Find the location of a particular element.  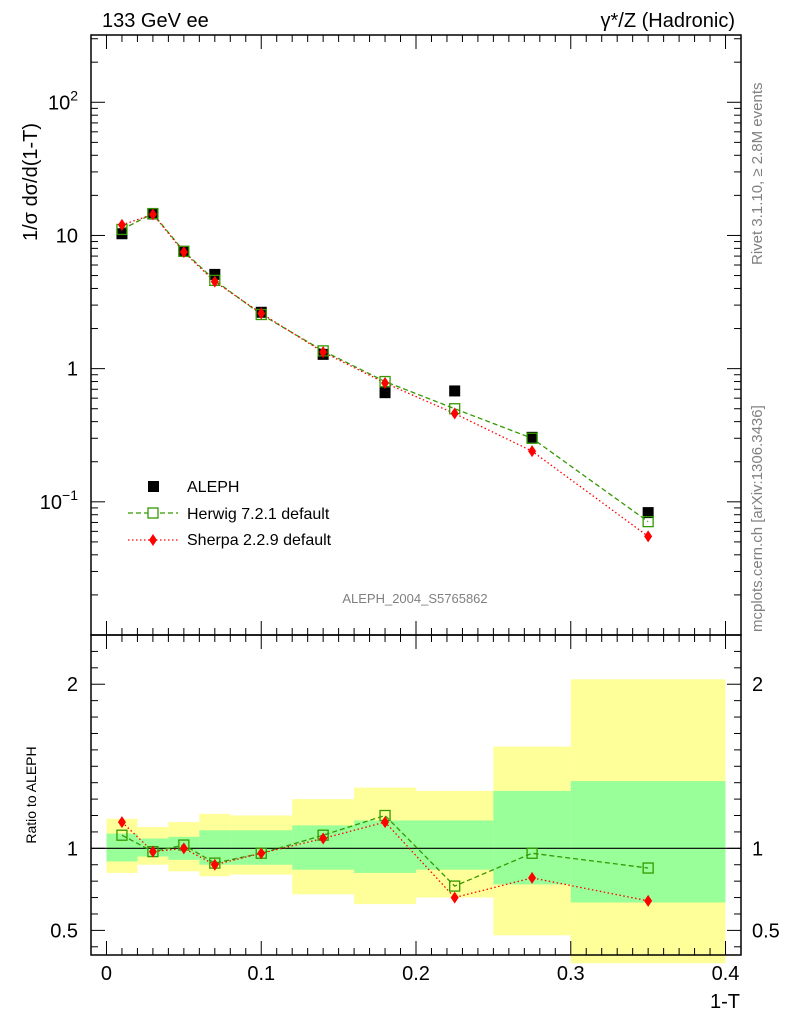

y-tick-label-main: 10² is located at coordinates (63, 100).